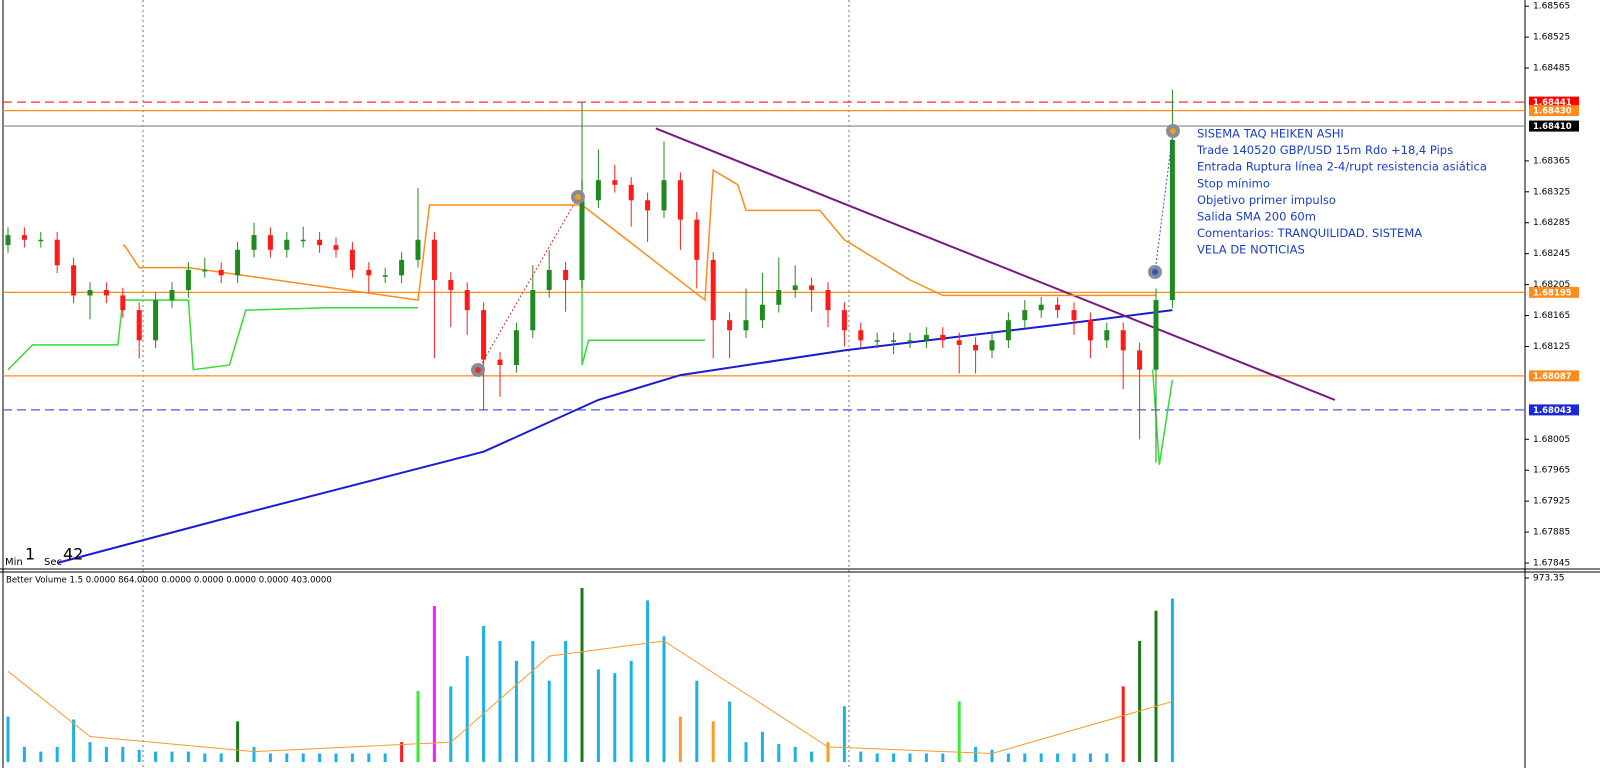 This screenshot has width=1600, height=768. I want to click on y-tick-label: 1.68205, so click(1551, 285).